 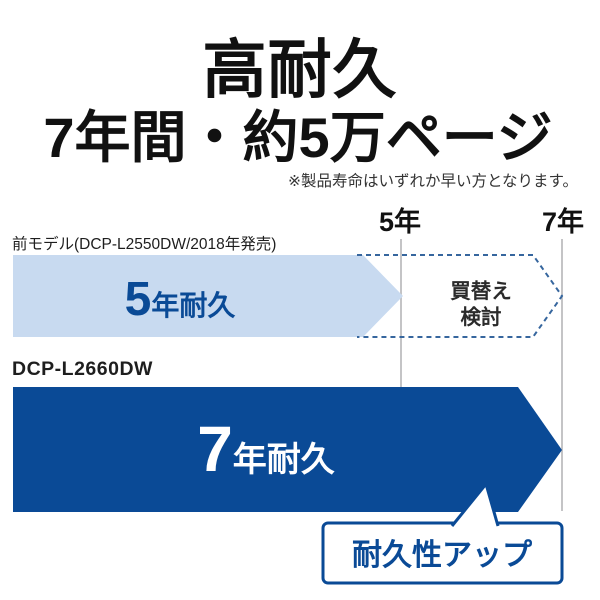 I want to click on previous-durability-suffix: 年耐久, so click(x=193, y=305).